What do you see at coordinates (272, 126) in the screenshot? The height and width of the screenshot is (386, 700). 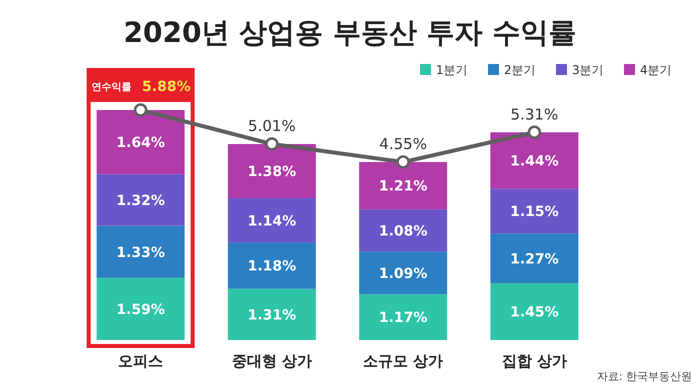 I see `data-label: 5.01%` at bounding box center [272, 126].